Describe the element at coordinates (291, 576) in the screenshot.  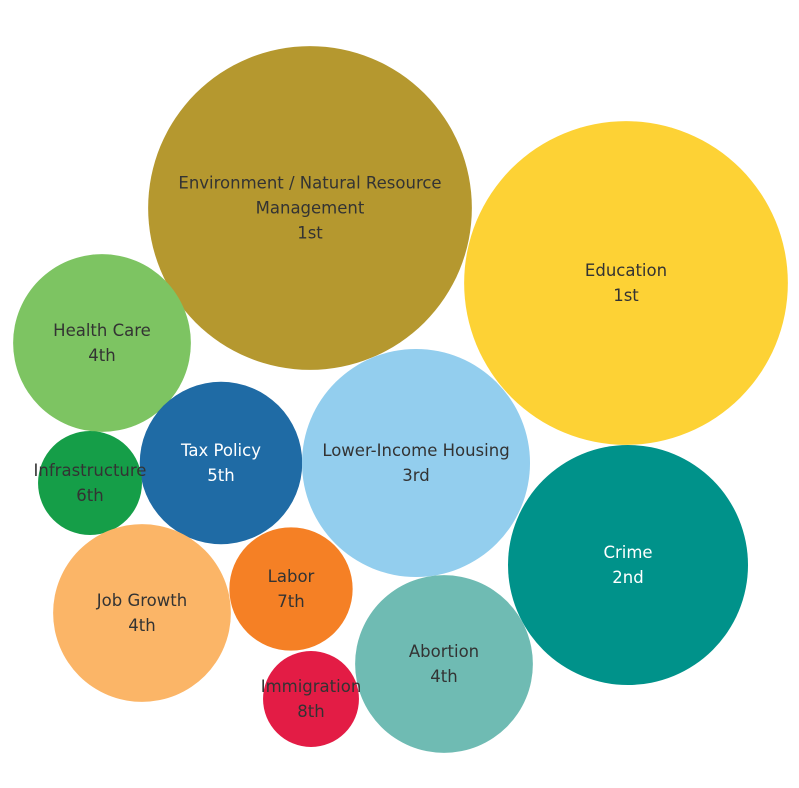
I see `category-label: Labor` at that location.